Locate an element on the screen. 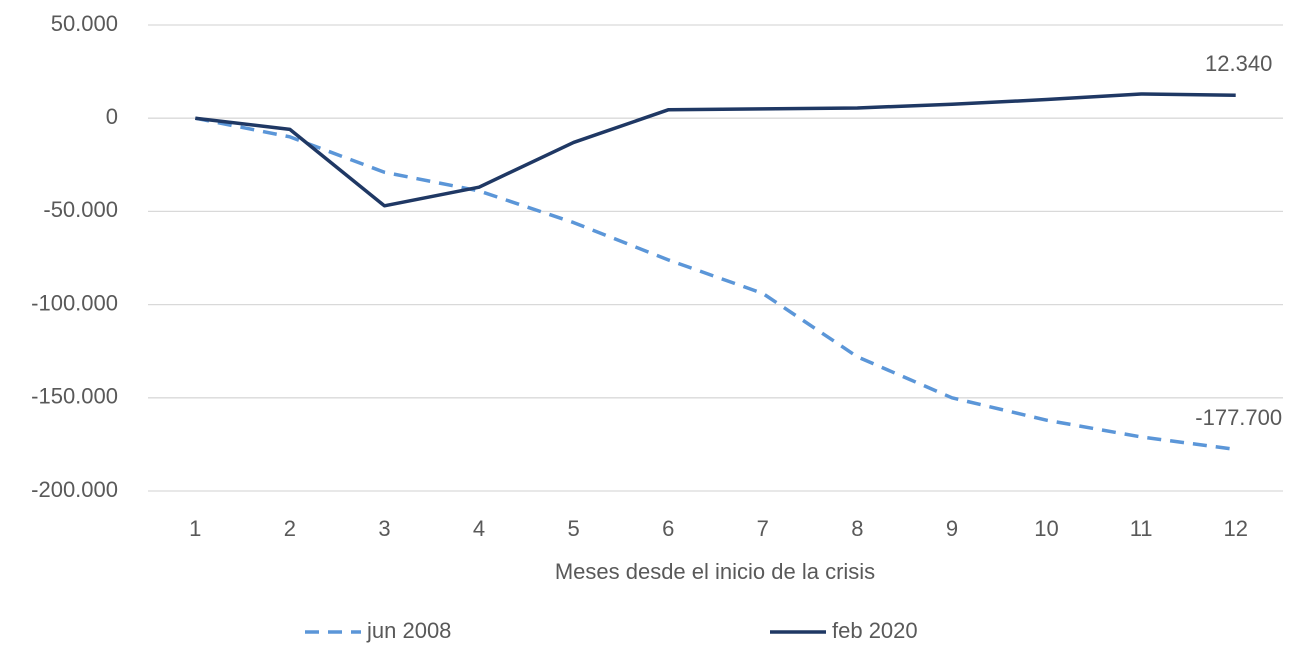 This screenshot has width=1292, height=646. x-tick-label: 1 is located at coordinates (195, 528).